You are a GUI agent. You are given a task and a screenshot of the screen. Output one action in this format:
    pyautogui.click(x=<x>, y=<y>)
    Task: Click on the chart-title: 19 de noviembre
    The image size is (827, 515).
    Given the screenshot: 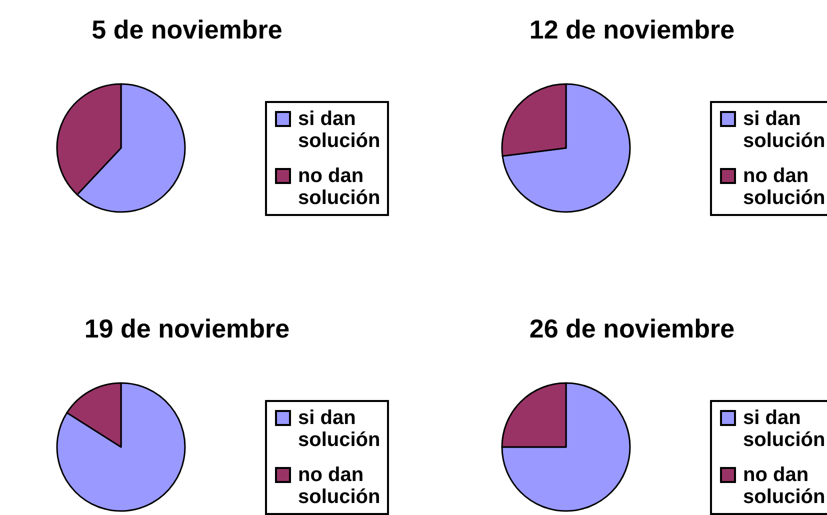 What is the action you would take?
    pyautogui.click(x=187, y=328)
    